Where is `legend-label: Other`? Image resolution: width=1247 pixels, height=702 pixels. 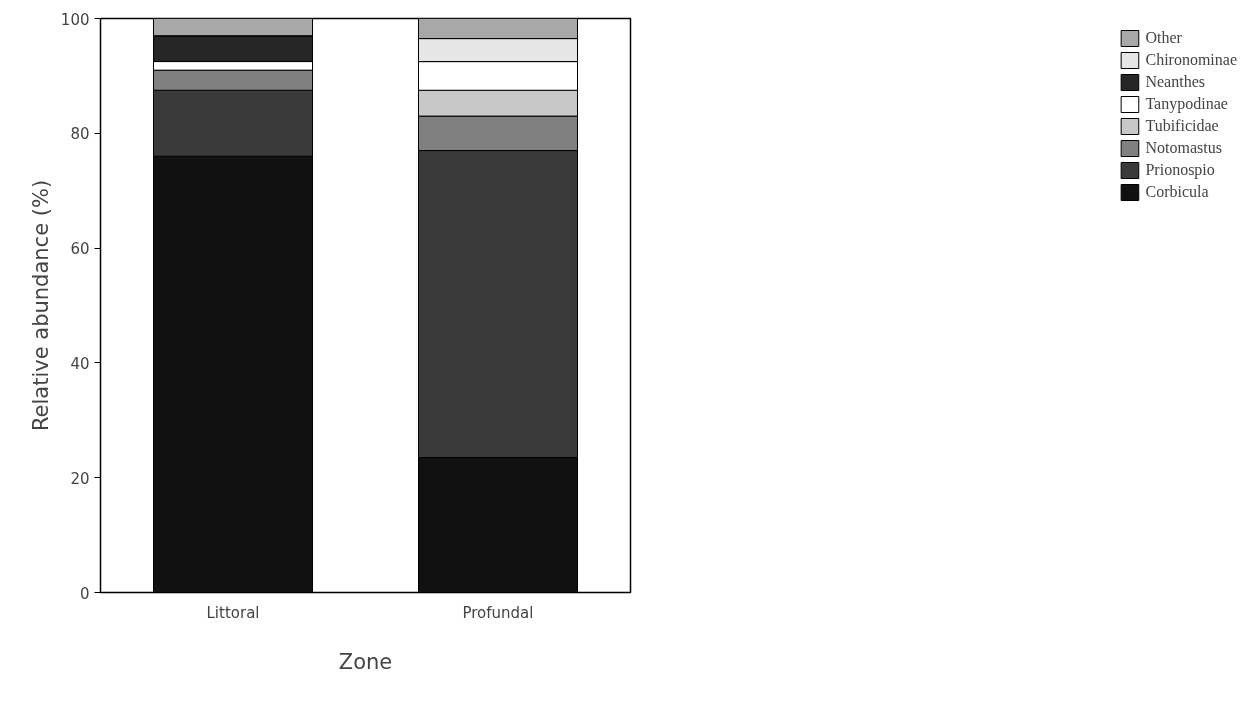 legend-label: Other is located at coordinates (1163, 38).